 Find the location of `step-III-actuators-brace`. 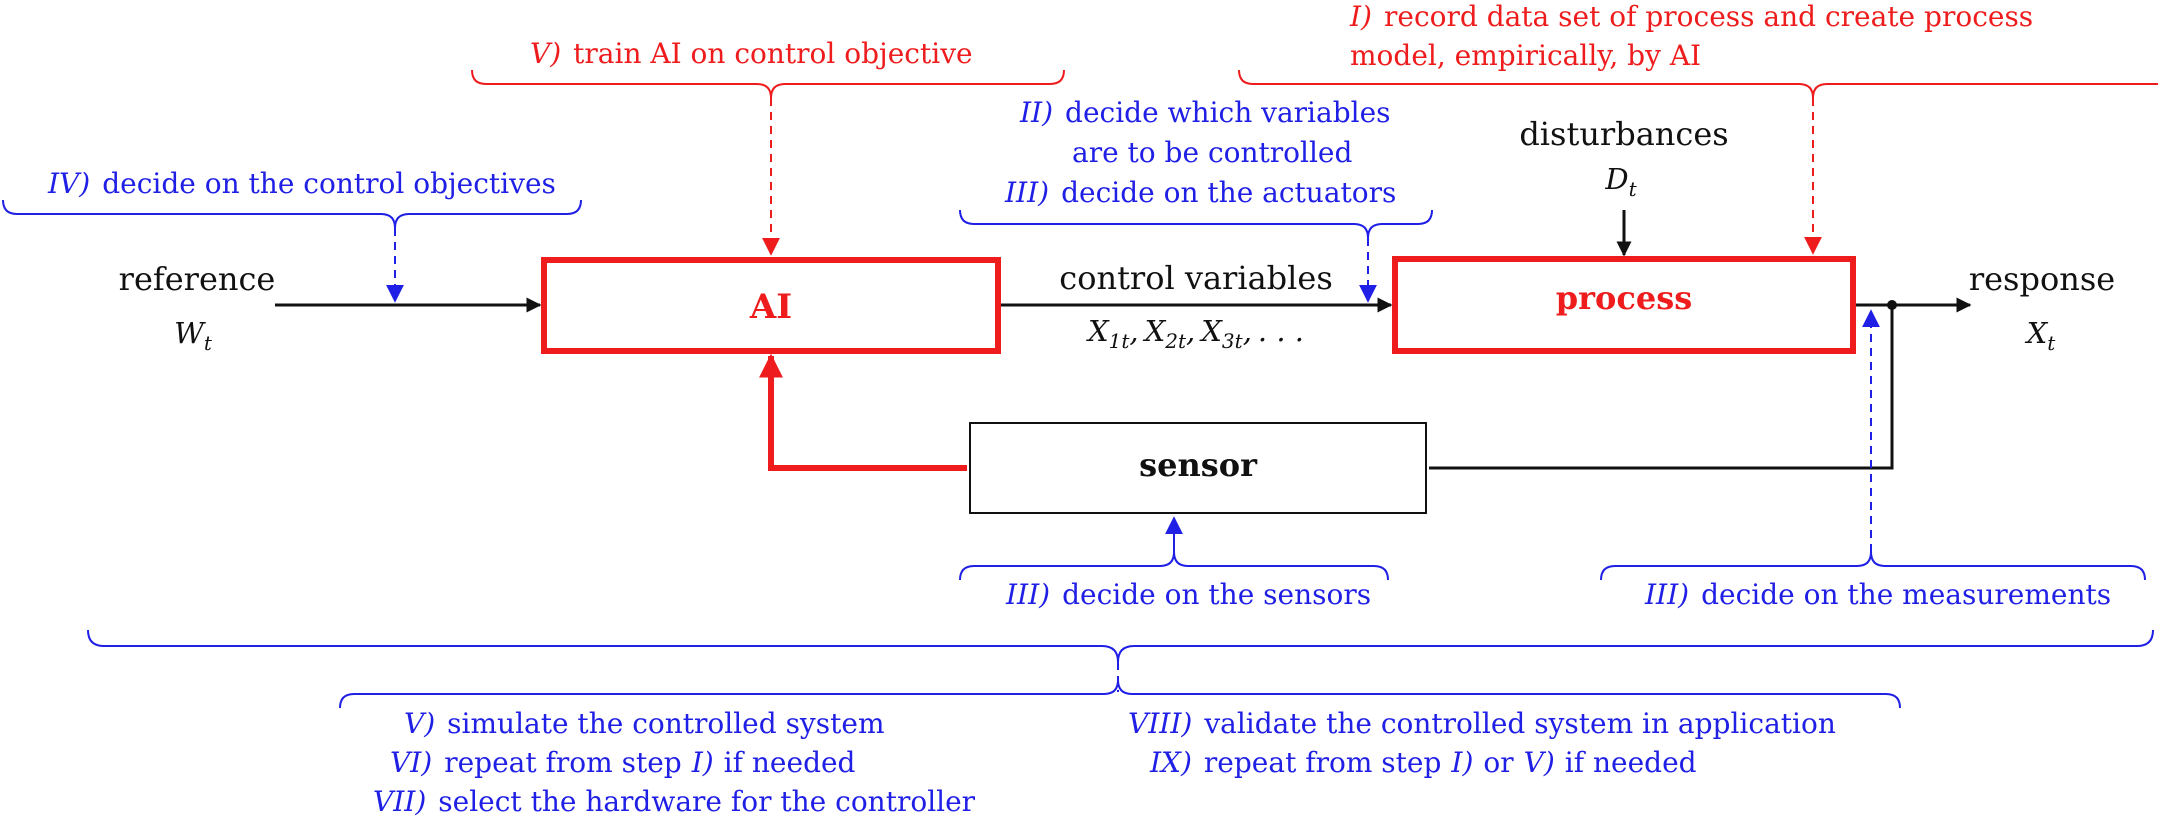

step-III-actuators-brace is located at coordinates (1196, 224).